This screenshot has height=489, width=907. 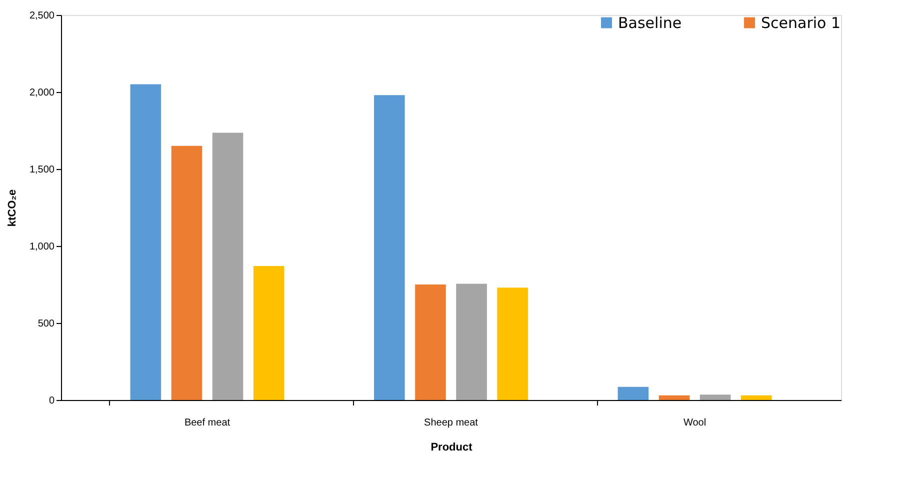 What do you see at coordinates (801, 23) in the screenshot?
I see `legend-label: Scenario 1` at bounding box center [801, 23].